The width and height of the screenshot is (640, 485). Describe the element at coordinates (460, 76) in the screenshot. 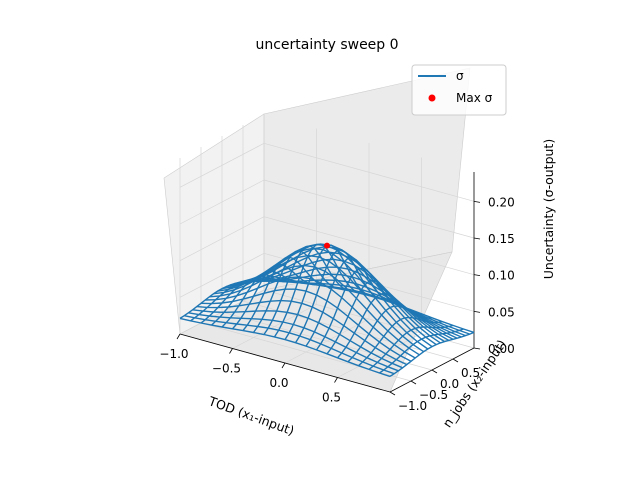

I see `legend-sigma-label: σ` at that location.